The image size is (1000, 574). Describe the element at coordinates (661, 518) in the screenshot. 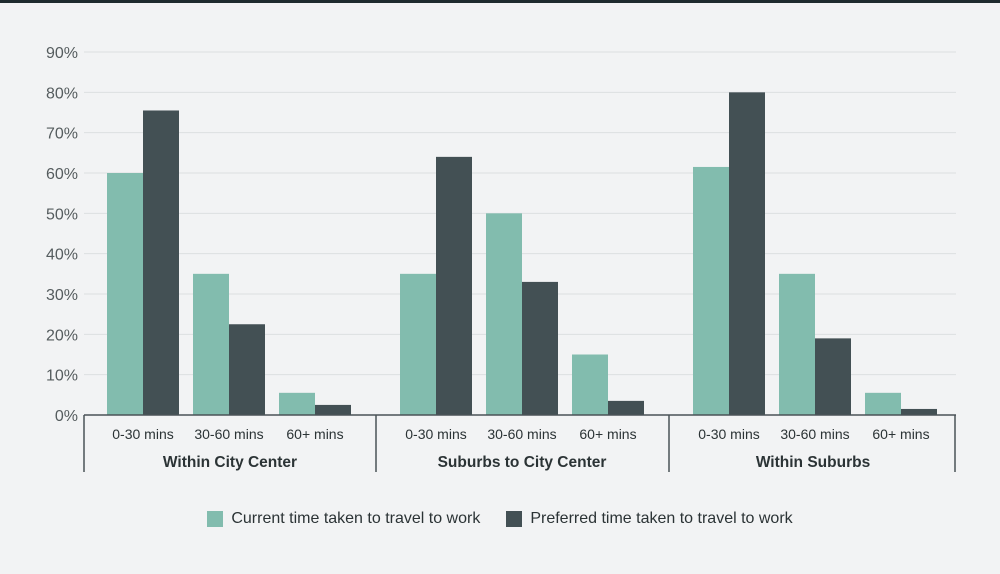

I see `legend-label-preferred: Preferred time taken to travel to work` at that location.